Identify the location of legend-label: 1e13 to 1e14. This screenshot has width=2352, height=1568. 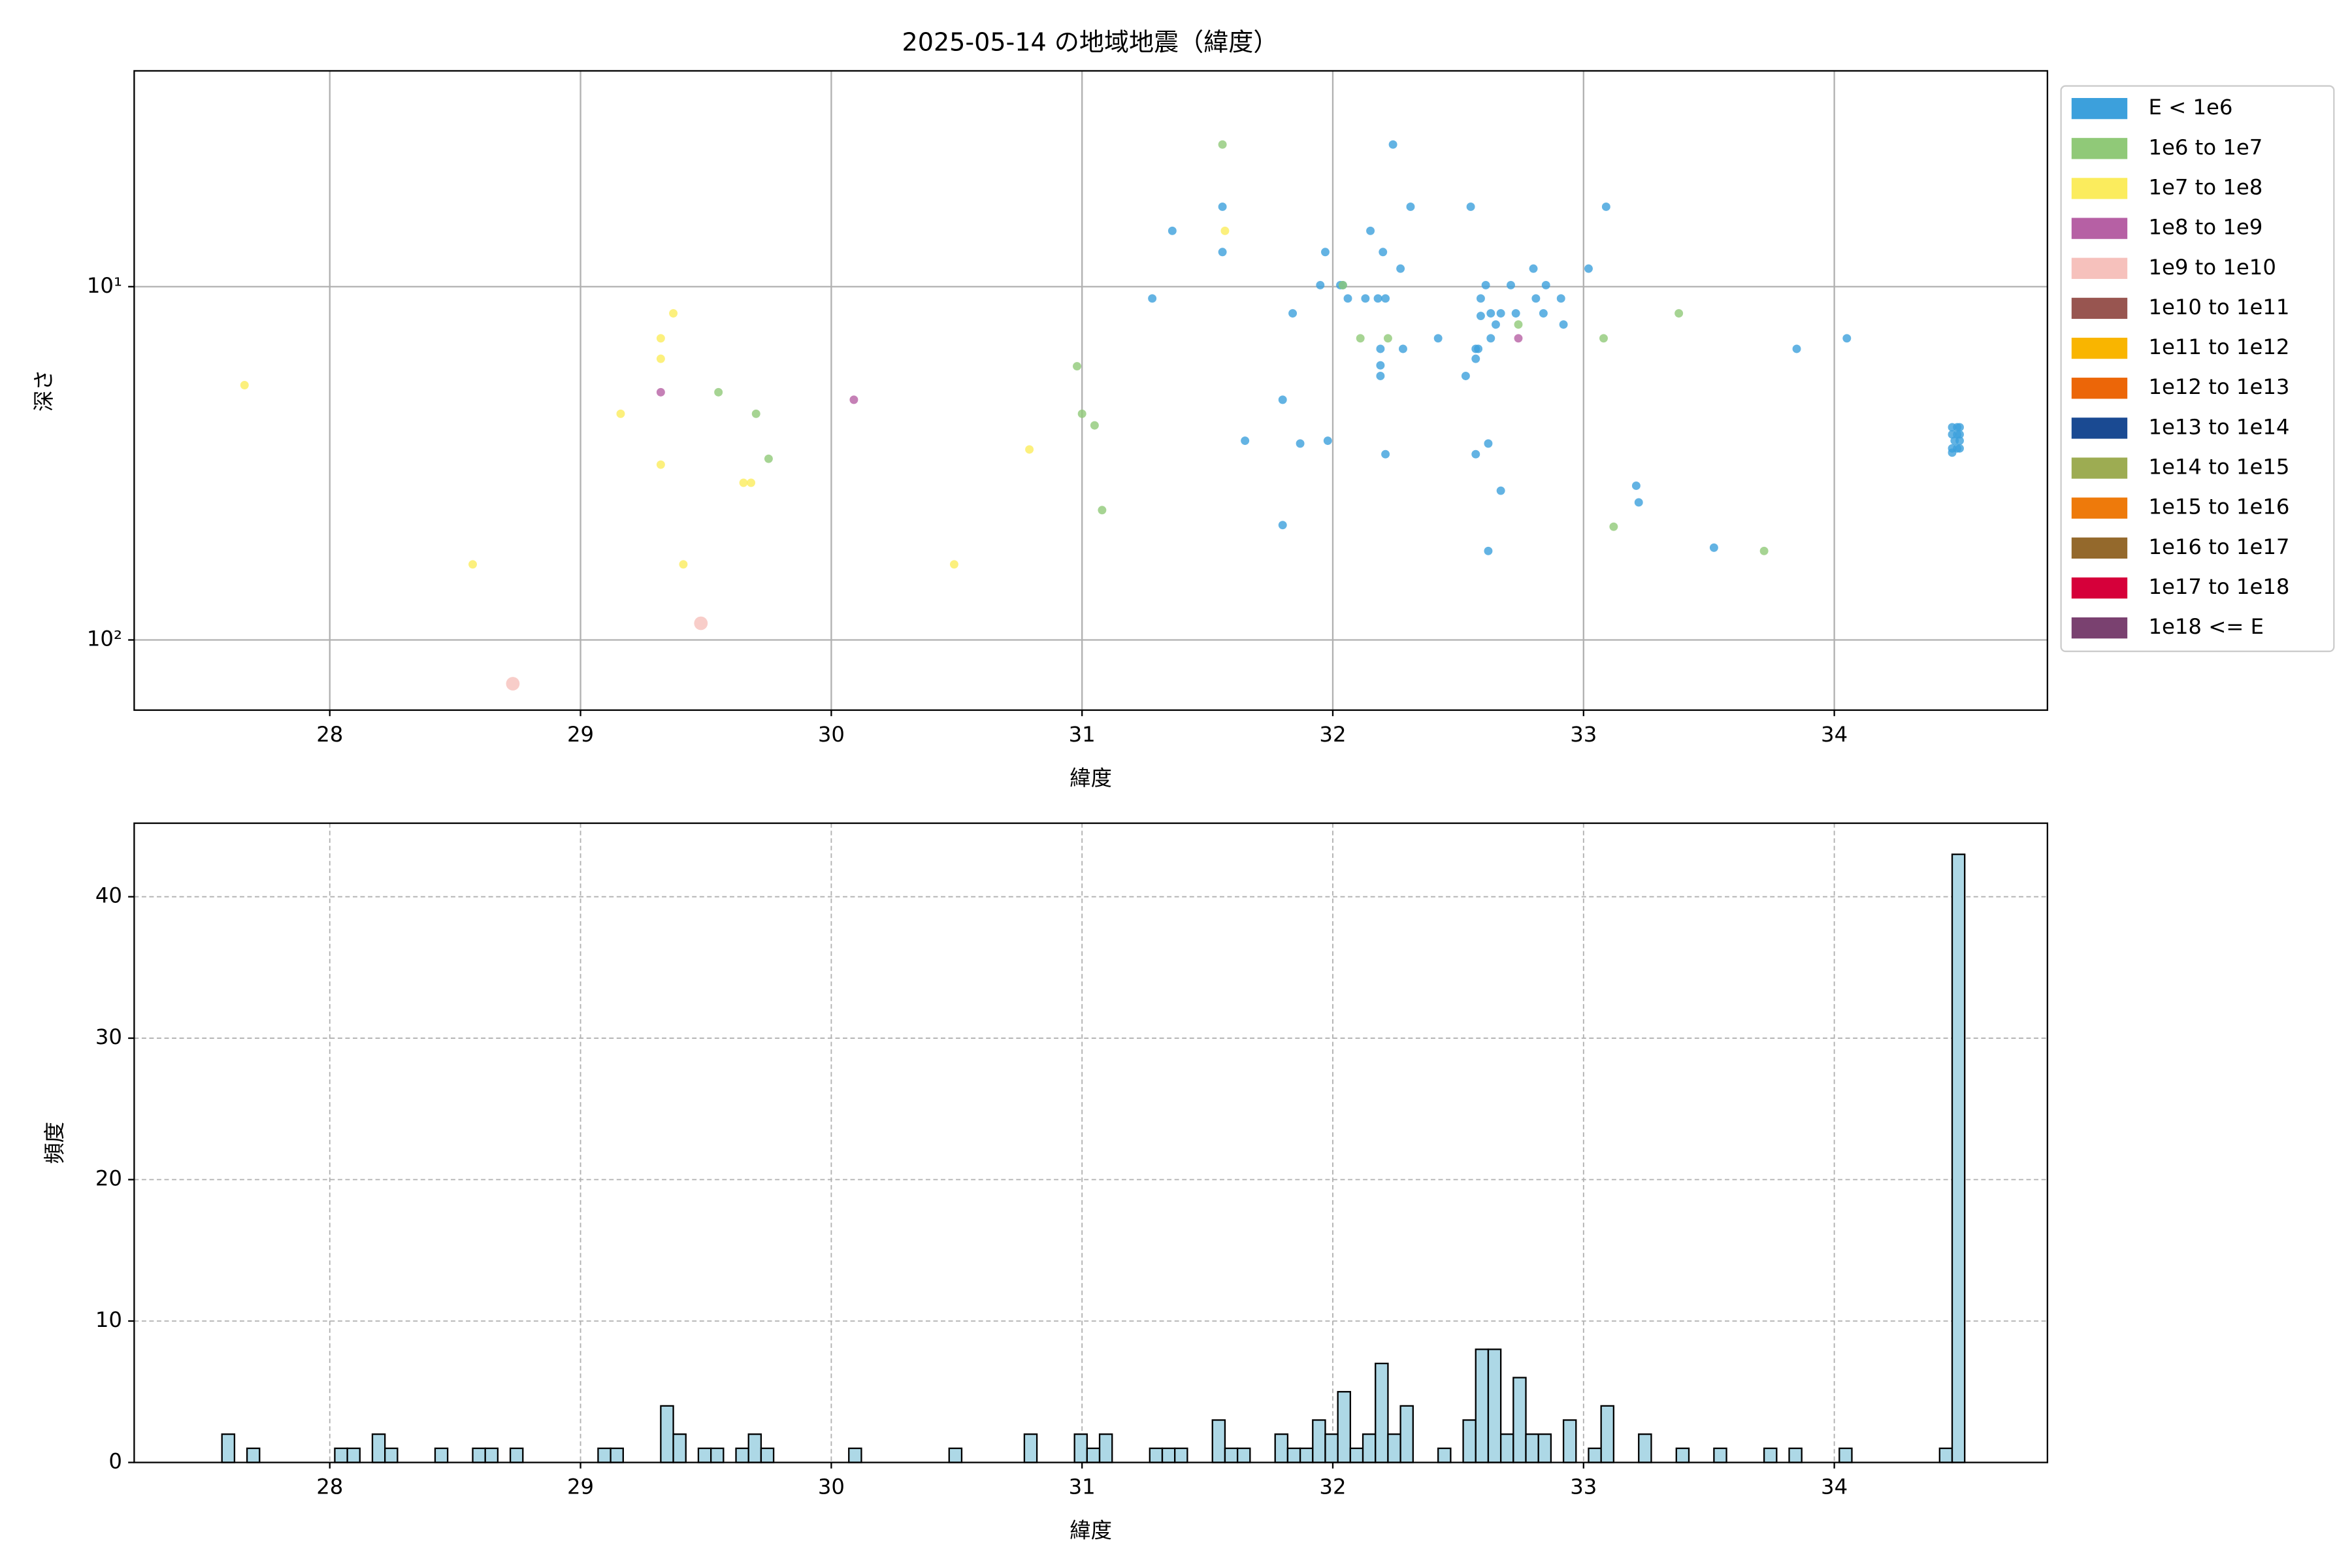
(2218, 426).